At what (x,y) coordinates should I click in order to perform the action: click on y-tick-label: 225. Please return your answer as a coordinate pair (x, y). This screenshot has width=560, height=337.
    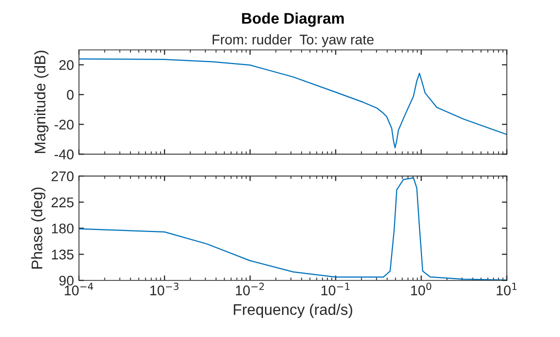
    Looking at the image, I should click on (63, 202).